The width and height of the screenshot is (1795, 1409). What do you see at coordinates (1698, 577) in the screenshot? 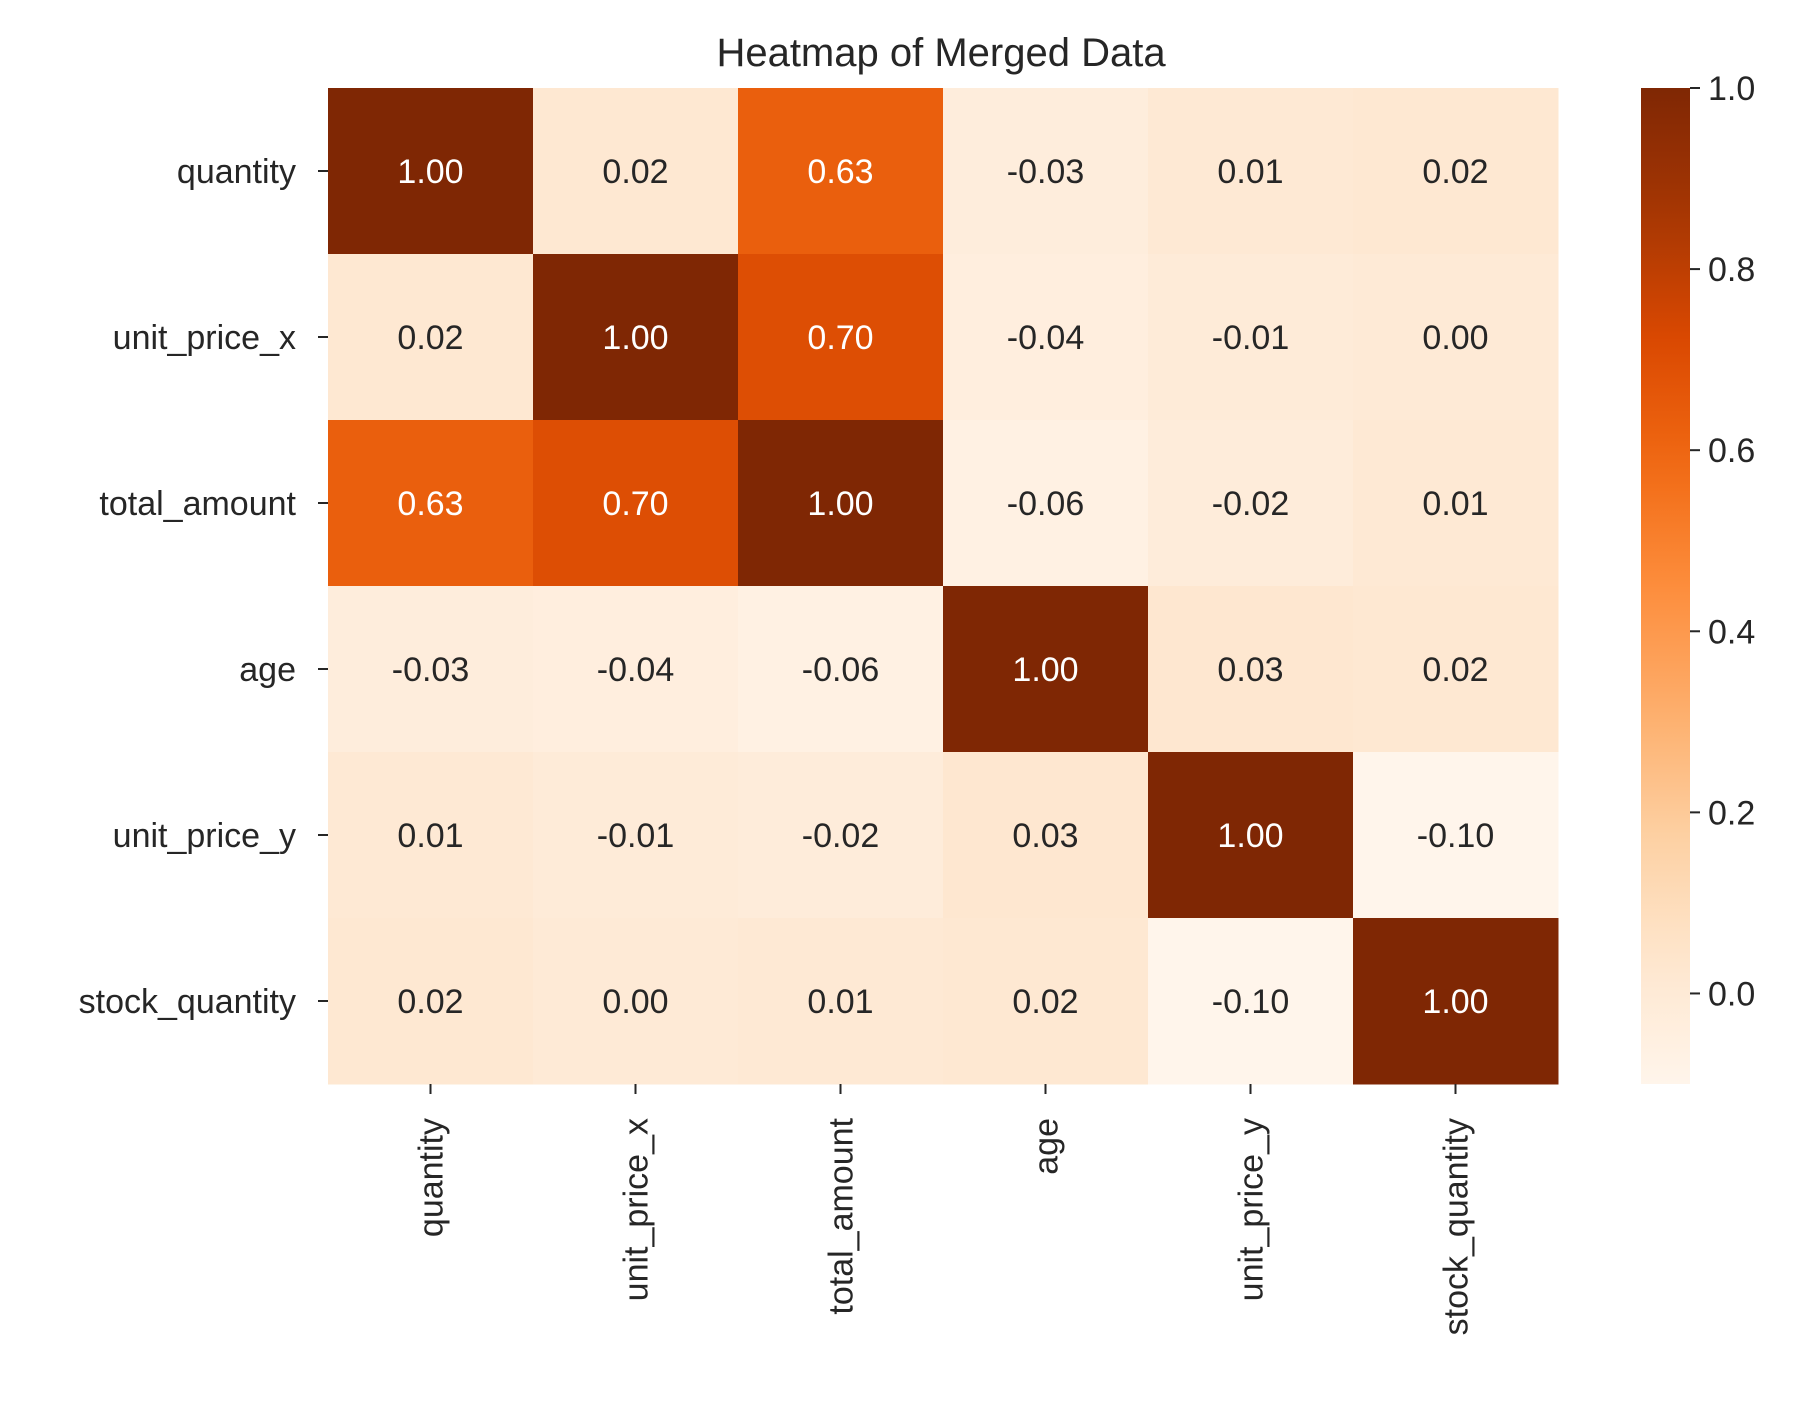
I see `colorbar: 0.0 0.2 0.4 0.6 0.8 1.0` at bounding box center [1698, 577].